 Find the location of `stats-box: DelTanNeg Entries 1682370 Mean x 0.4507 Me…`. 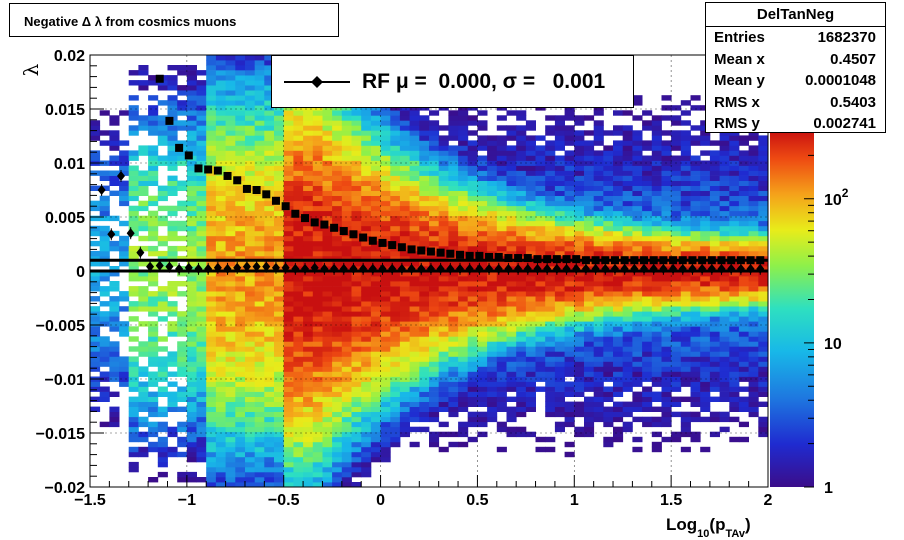

stats-box: DelTanNeg Entries 1682370 Mean x 0.4507 Me… is located at coordinates (795, 67).